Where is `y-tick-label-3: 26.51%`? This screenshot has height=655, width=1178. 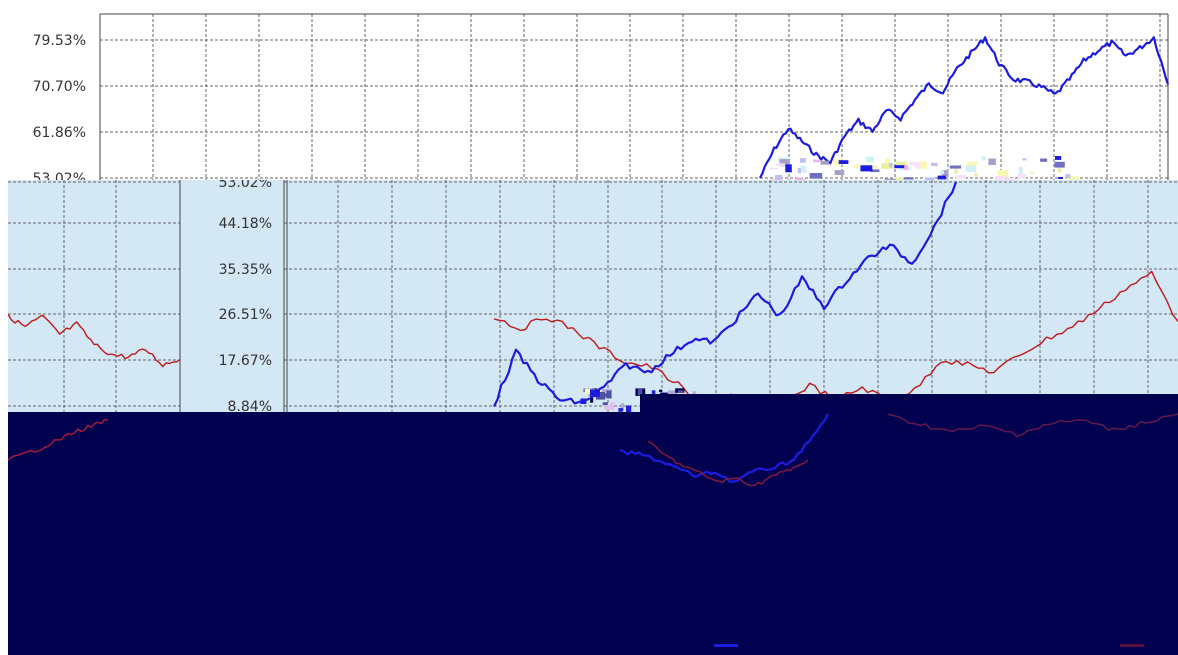 y-tick-label-3: 26.51% is located at coordinates (245, 315).